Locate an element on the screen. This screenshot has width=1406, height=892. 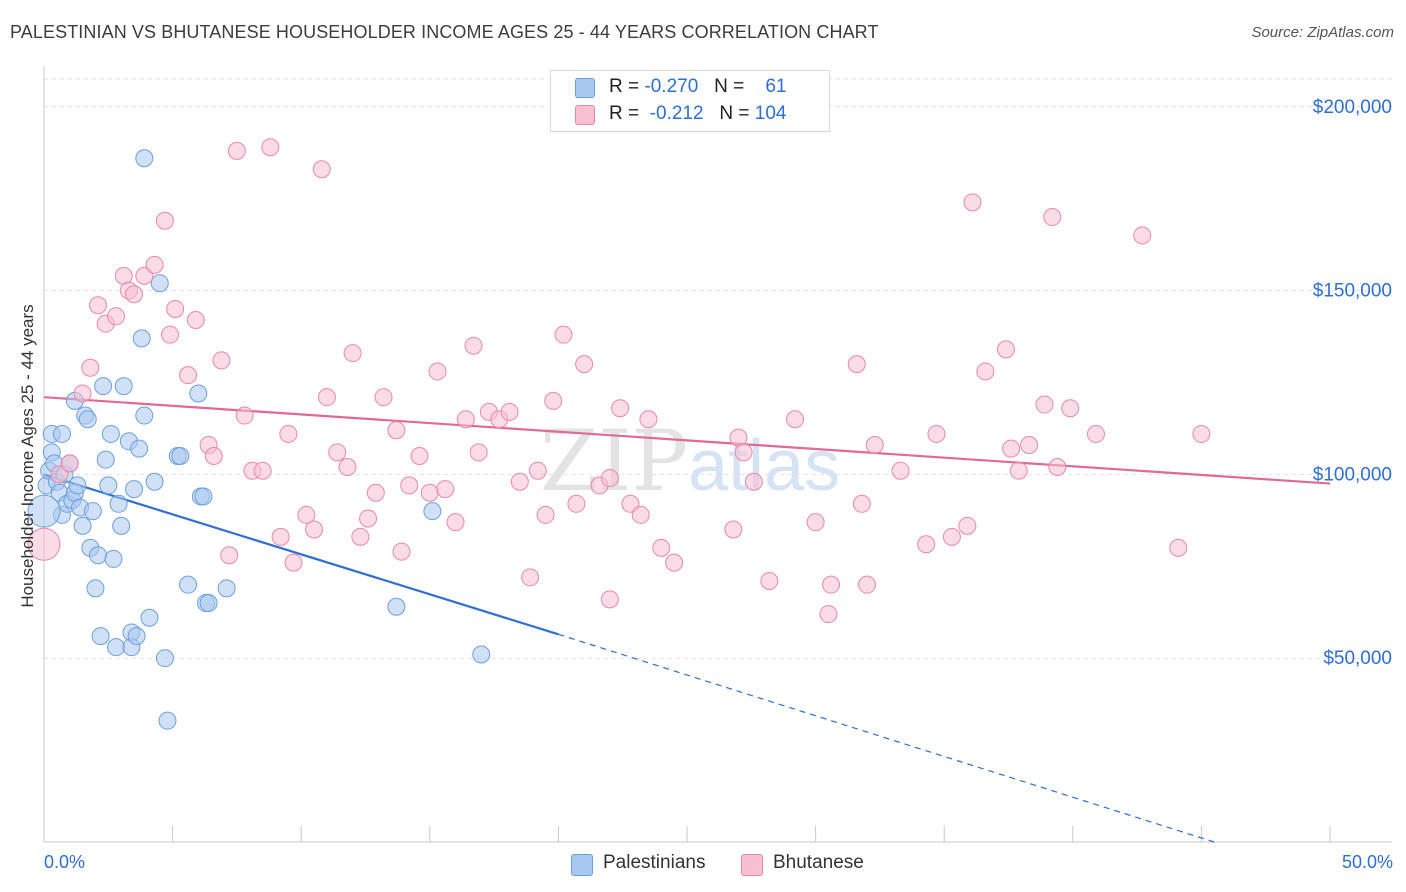
y-tick-label: $200,000 is located at coordinates (1352, 107).